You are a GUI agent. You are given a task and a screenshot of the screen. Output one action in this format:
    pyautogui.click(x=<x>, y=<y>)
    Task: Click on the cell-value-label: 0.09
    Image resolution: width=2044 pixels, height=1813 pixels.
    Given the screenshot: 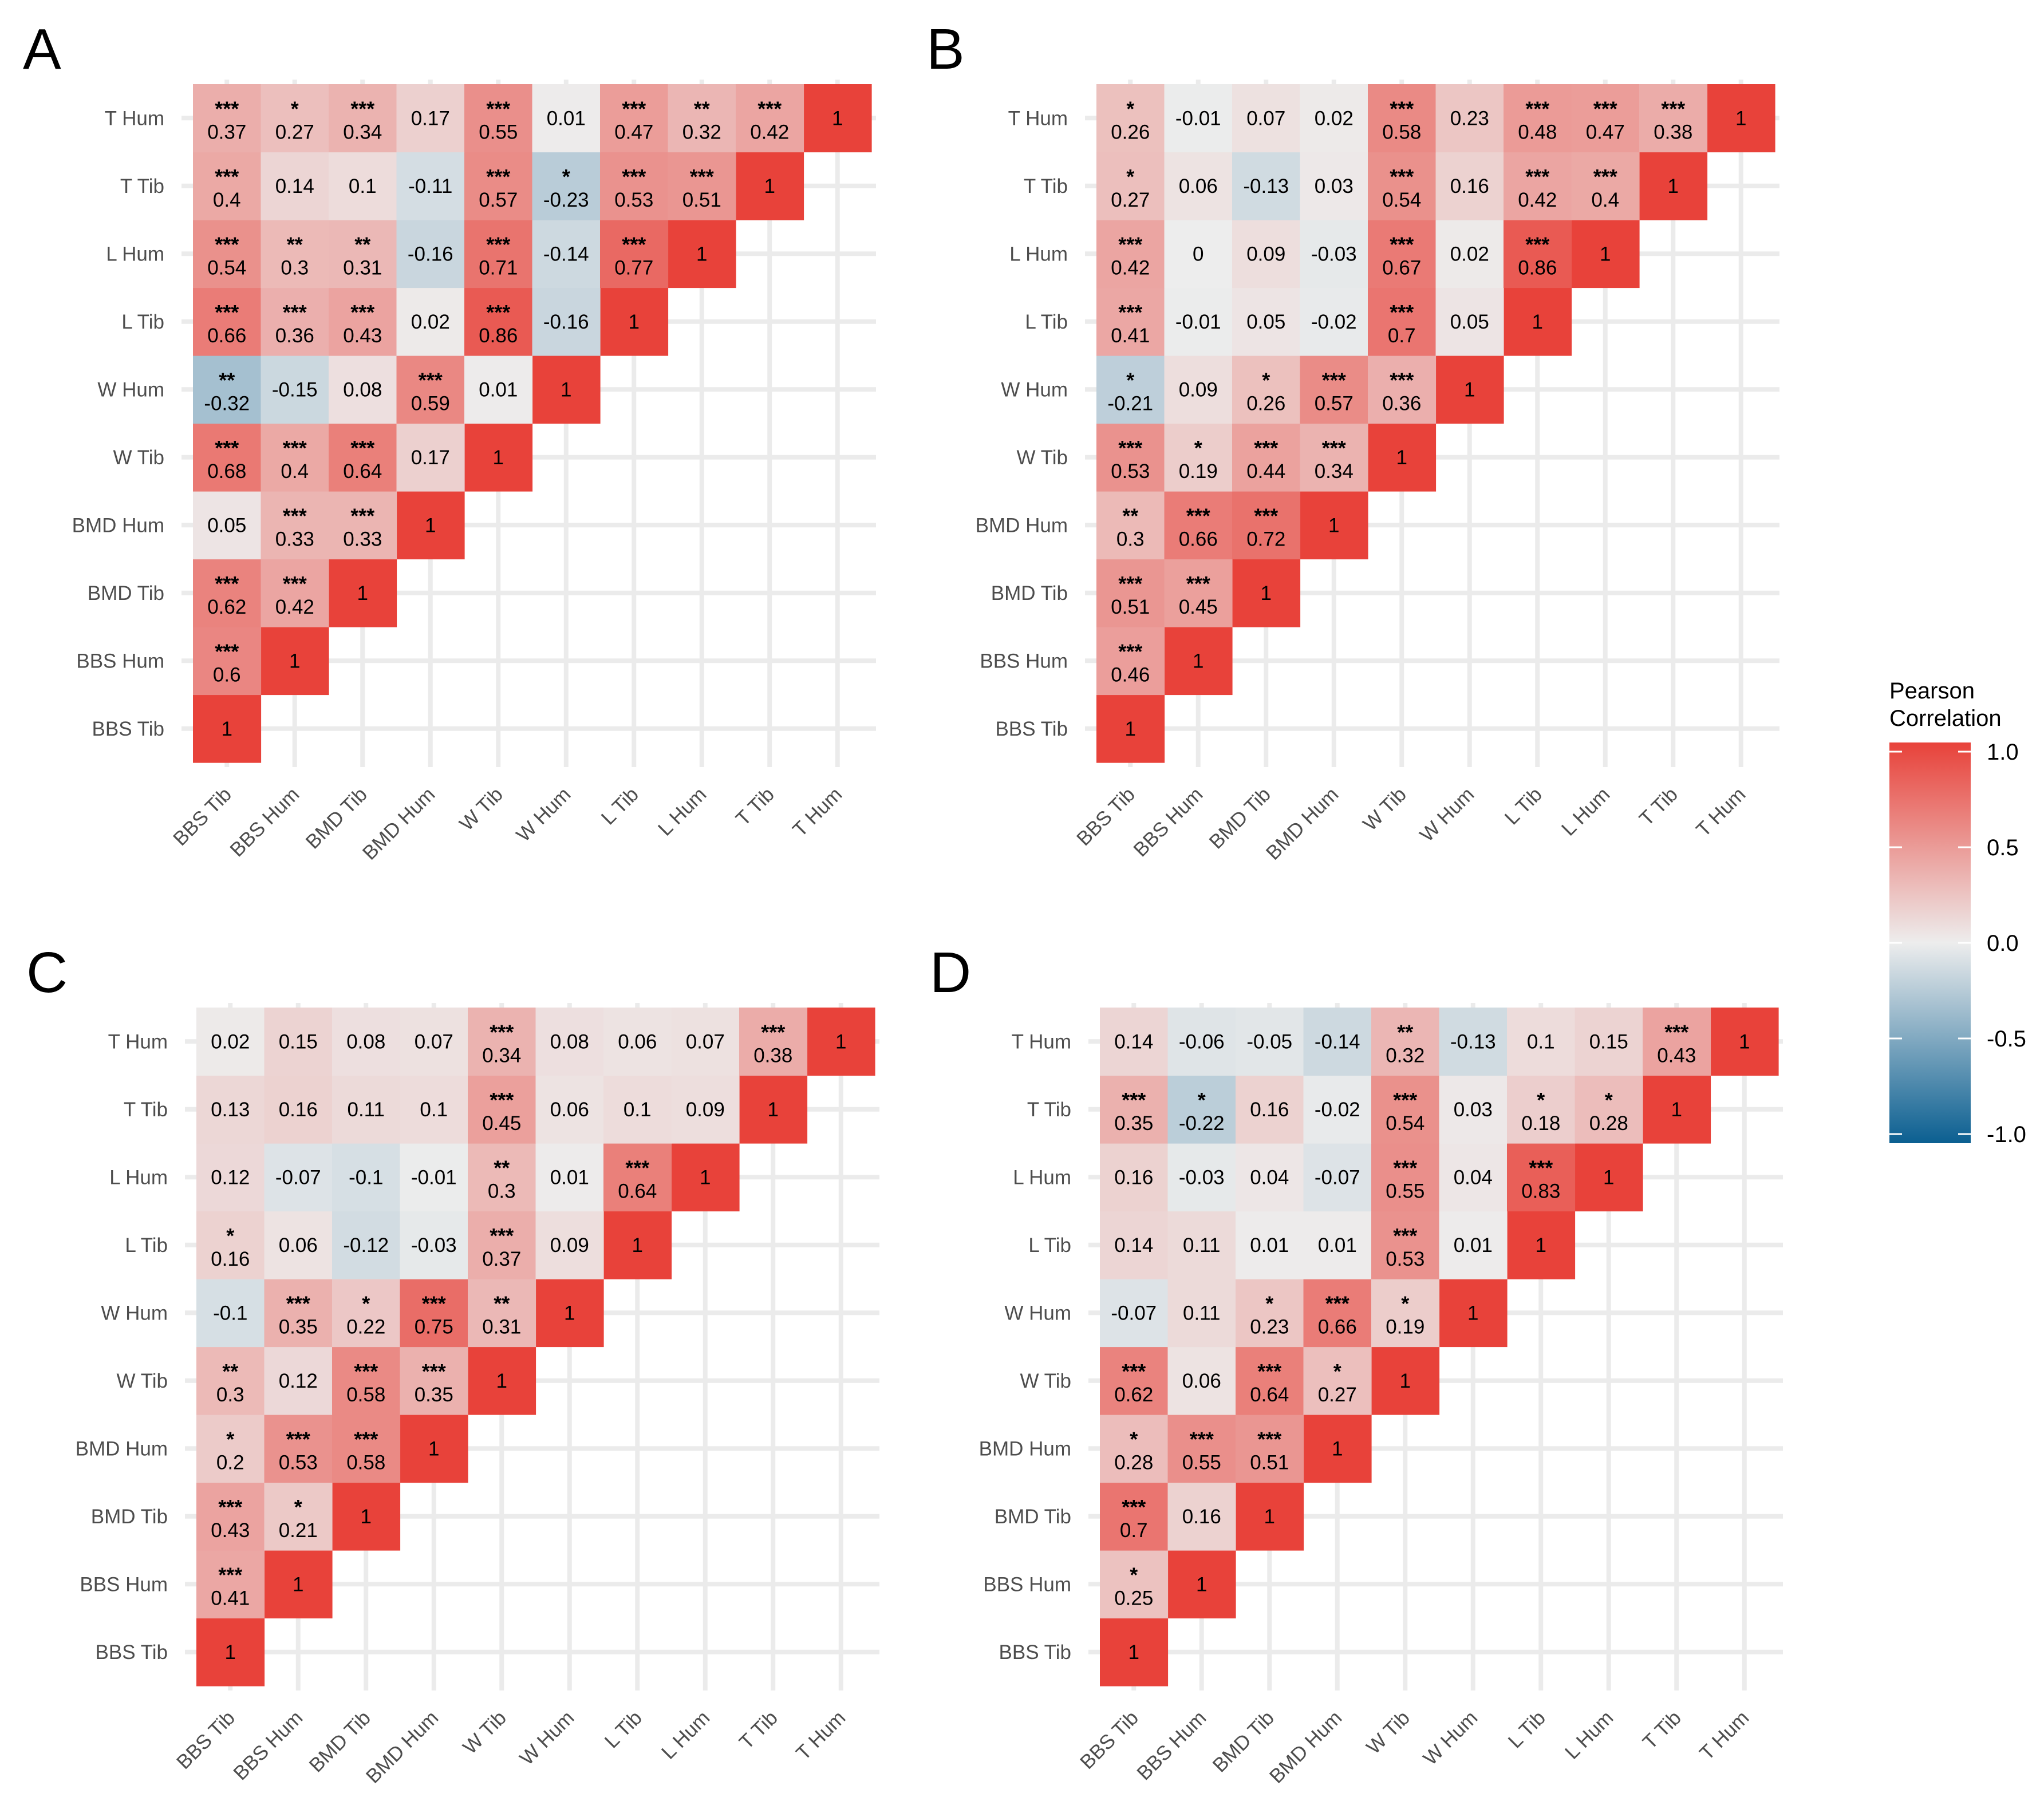 What is the action you would take?
    pyautogui.click(x=705, y=1110)
    